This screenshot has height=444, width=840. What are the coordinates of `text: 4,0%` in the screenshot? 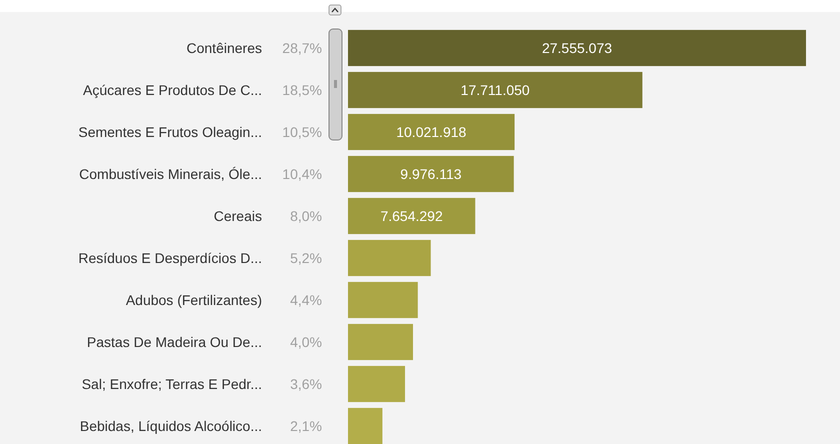 It's located at (306, 342).